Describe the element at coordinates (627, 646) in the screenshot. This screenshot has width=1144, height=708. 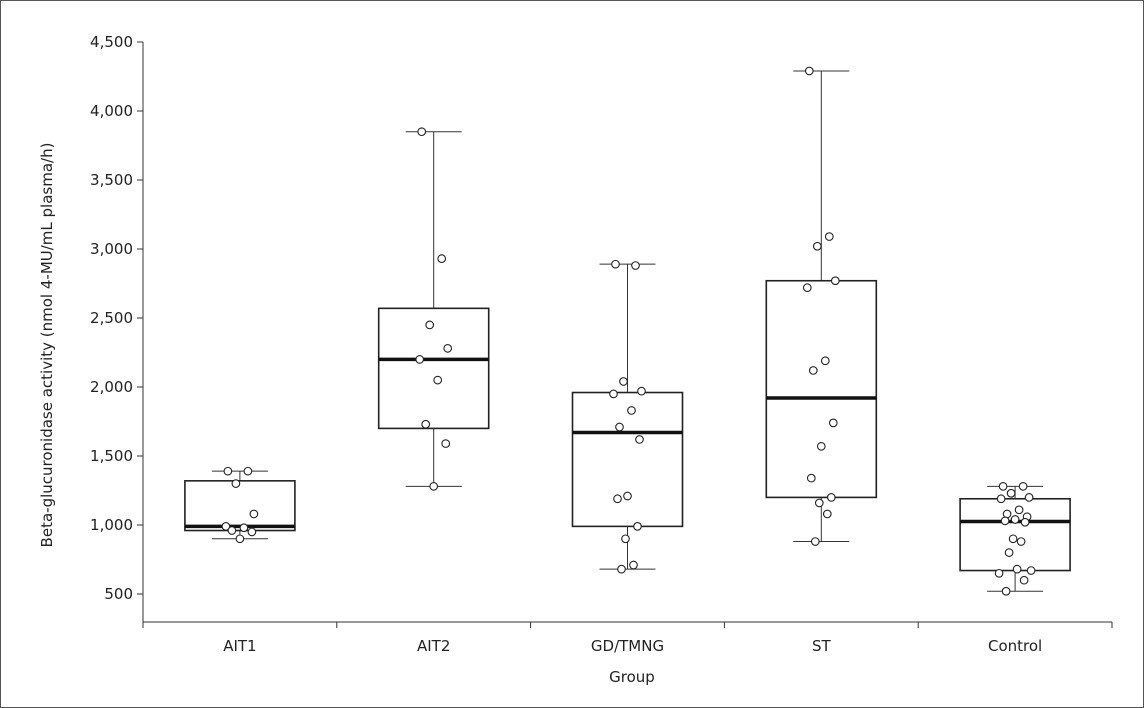
I see `x-tick-label: GD/TMNG` at that location.